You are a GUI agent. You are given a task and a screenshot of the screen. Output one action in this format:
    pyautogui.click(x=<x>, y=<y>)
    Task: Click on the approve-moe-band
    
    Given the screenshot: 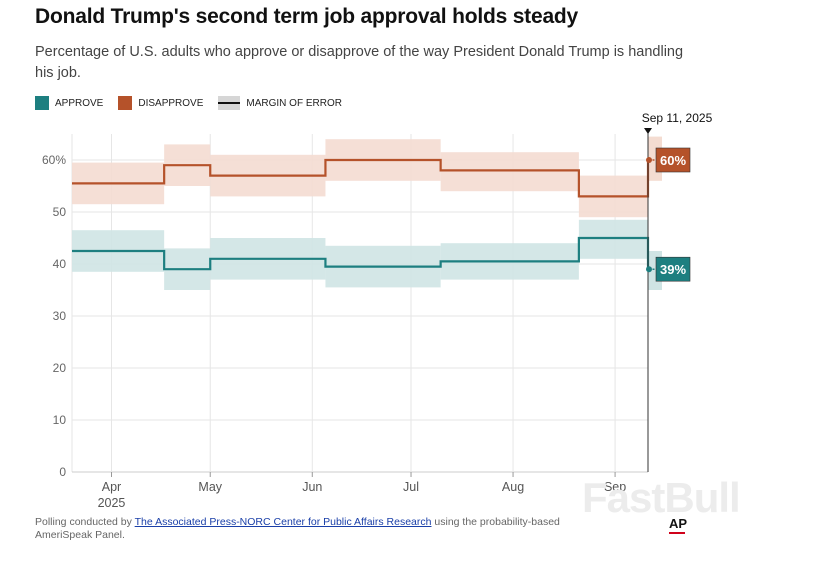 What is the action you would take?
    pyautogui.click(x=613, y=239)
    